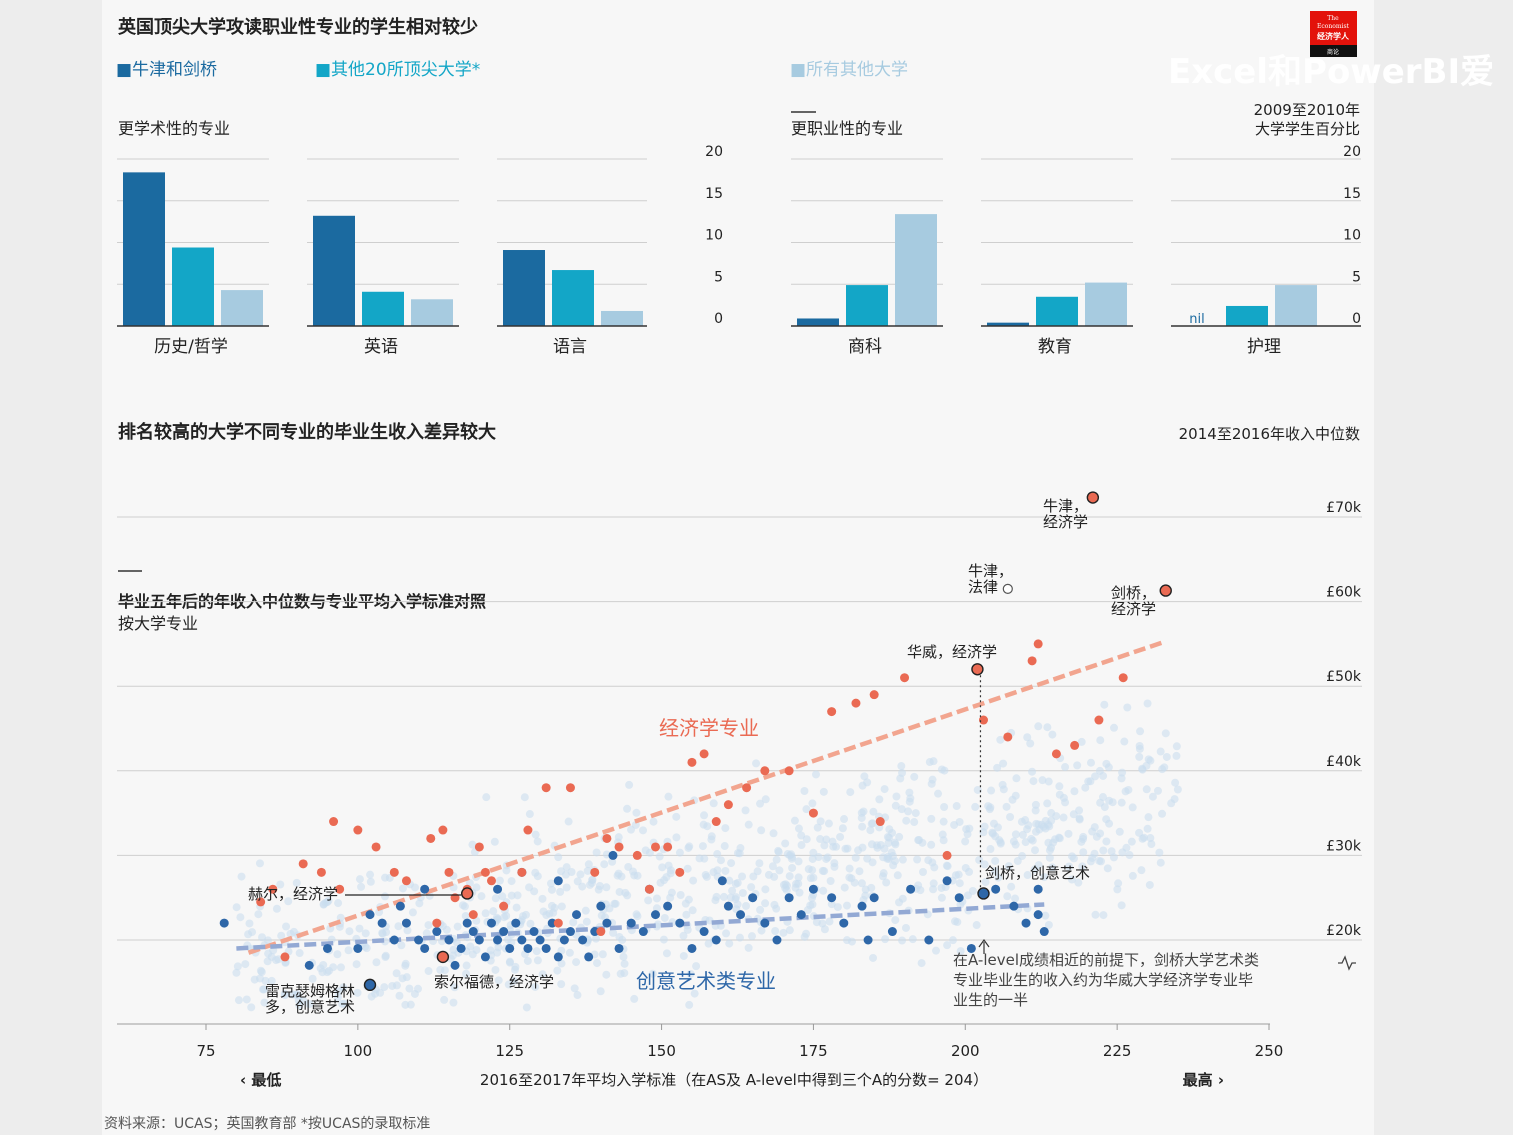 The height and width of the screenshot is (1135, 1513). Describe the element at coordinates (144, 249) in the screenshot. I see `bar` at that location.